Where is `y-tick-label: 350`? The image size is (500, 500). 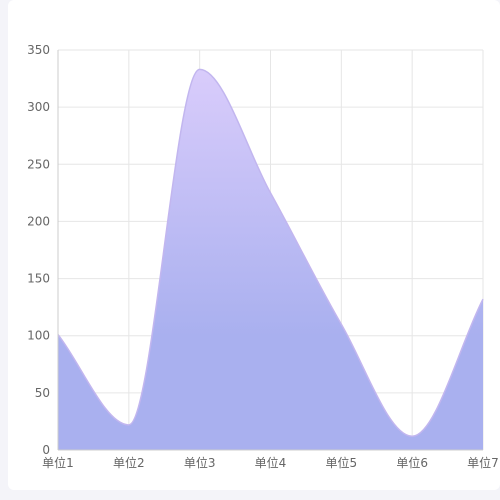
y-tick-label: 350 is located at coordinates (38, 50).